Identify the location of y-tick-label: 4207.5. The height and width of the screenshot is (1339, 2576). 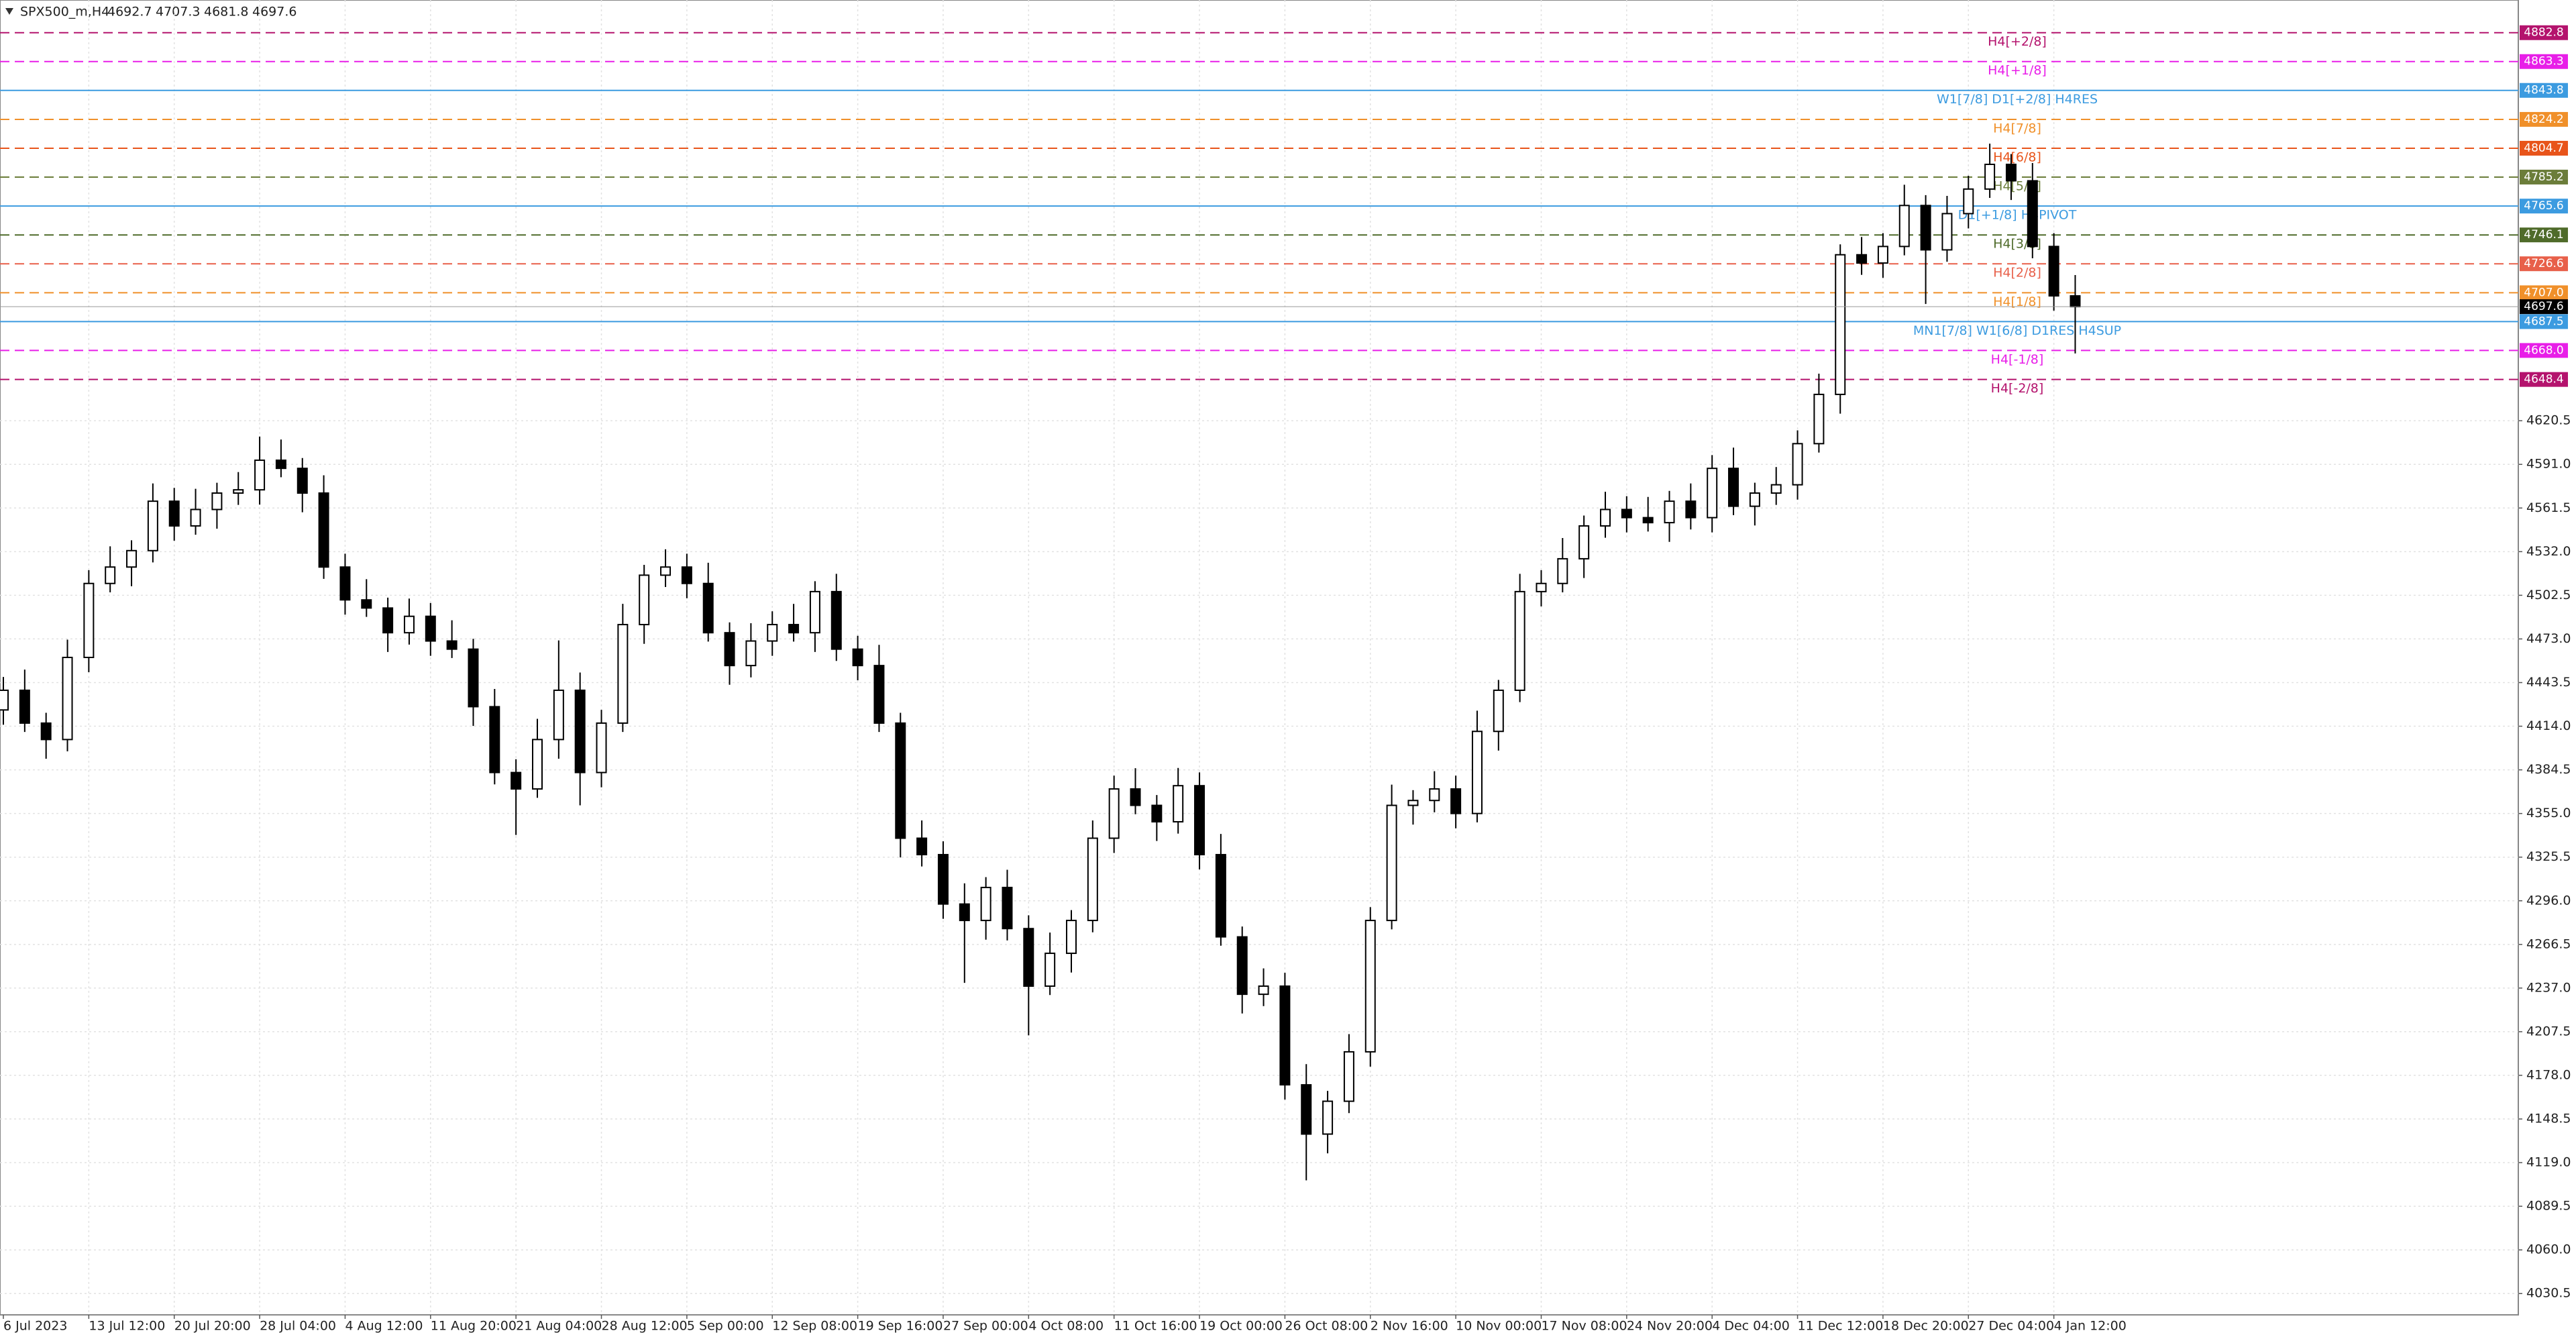
(2548, 1031).